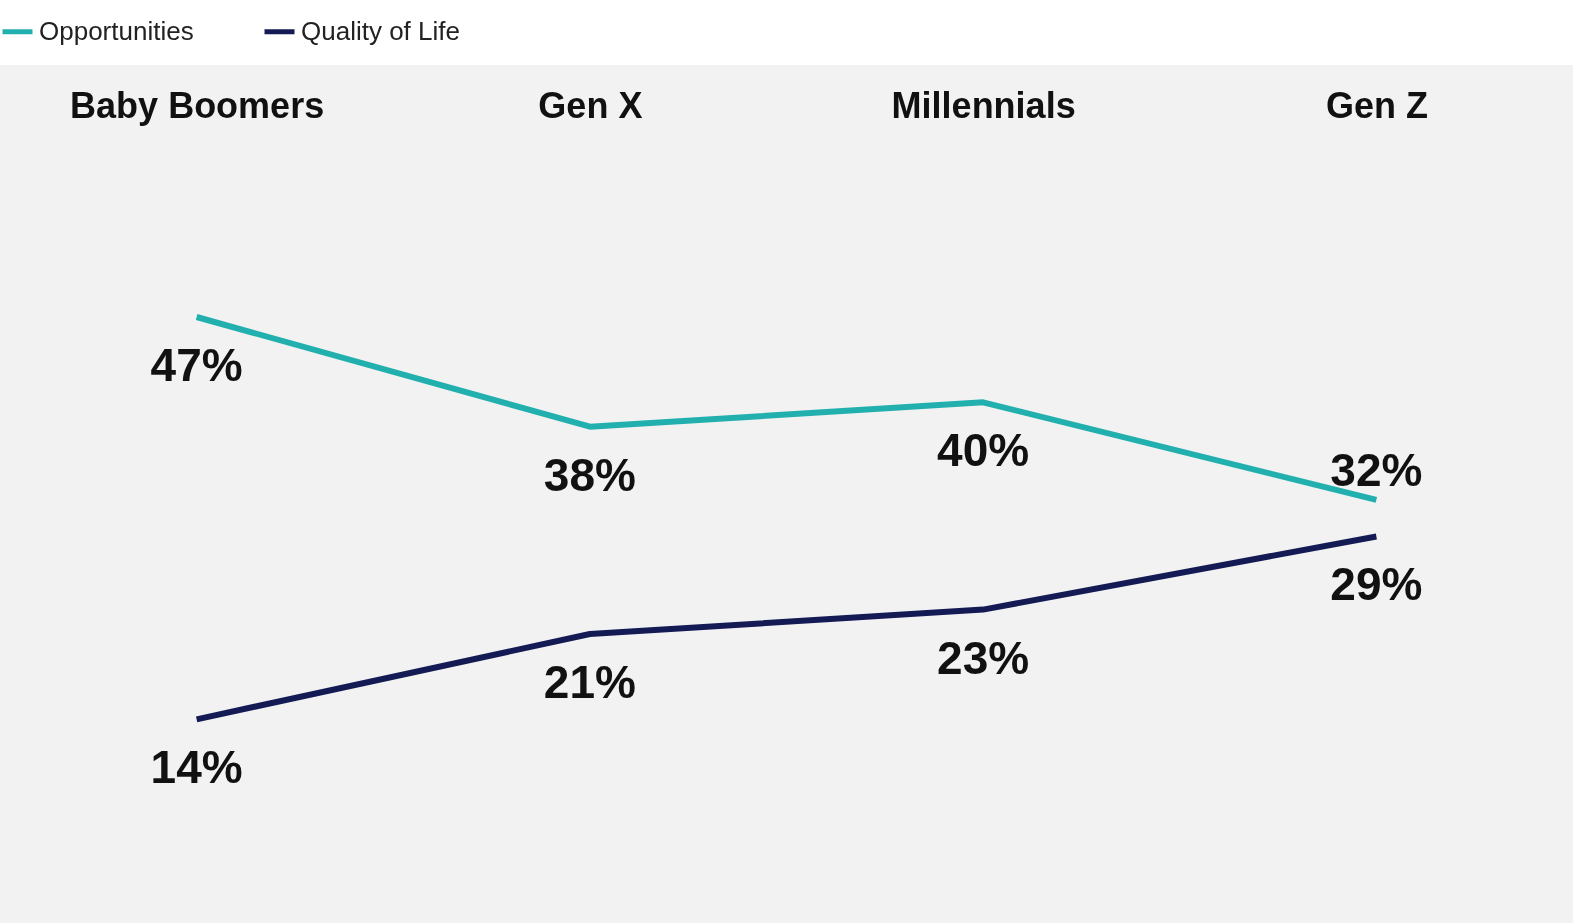  What do you see at coordinates (983, 450) in the screenshot?
I see `data-label: 40%` at bounding box center [983, 450].